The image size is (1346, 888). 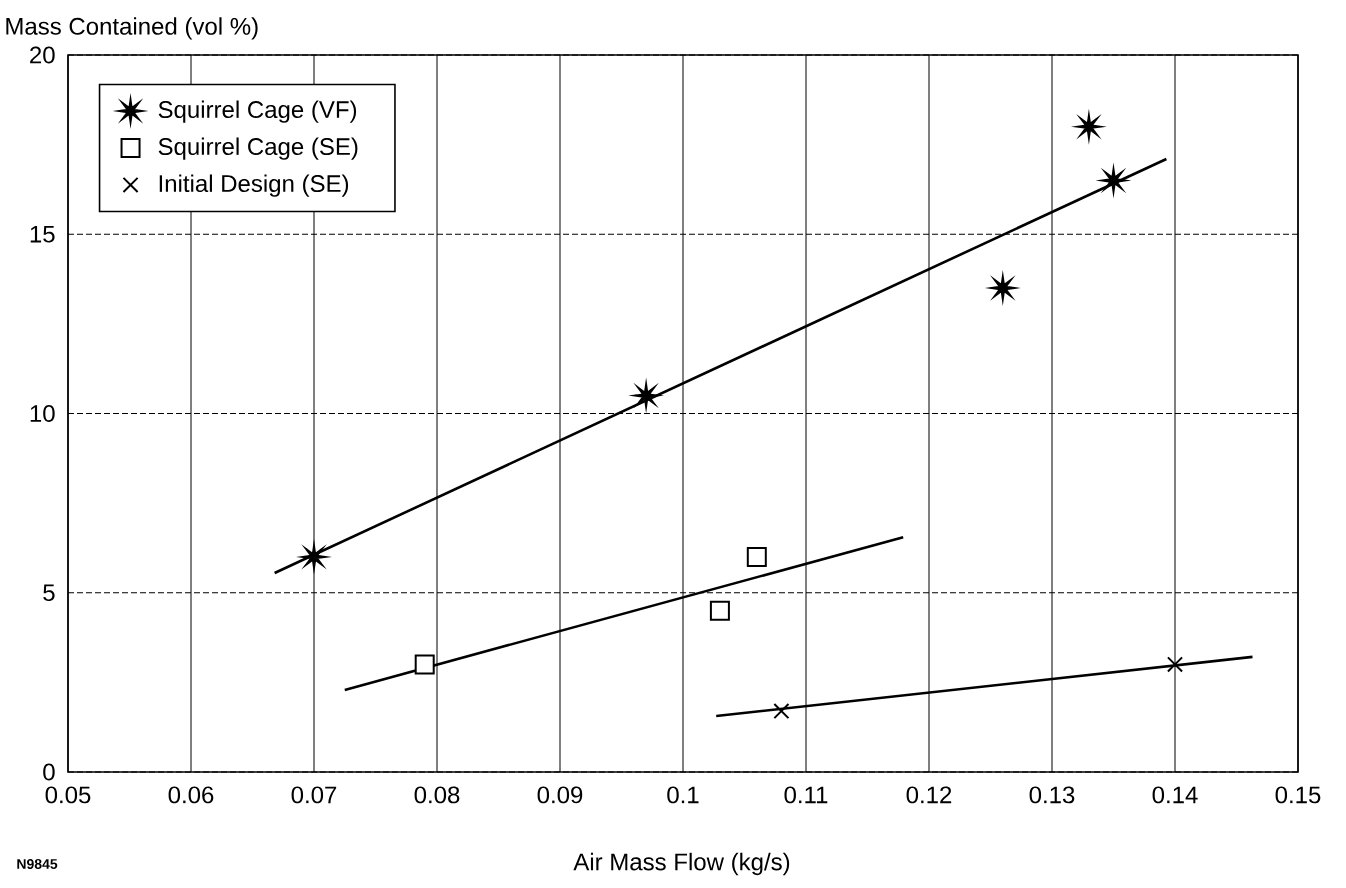 What do you see at coordinates (42, 234) in the screenshot?
I see `y-tick-label: 15` at bounding box center [42, 234].